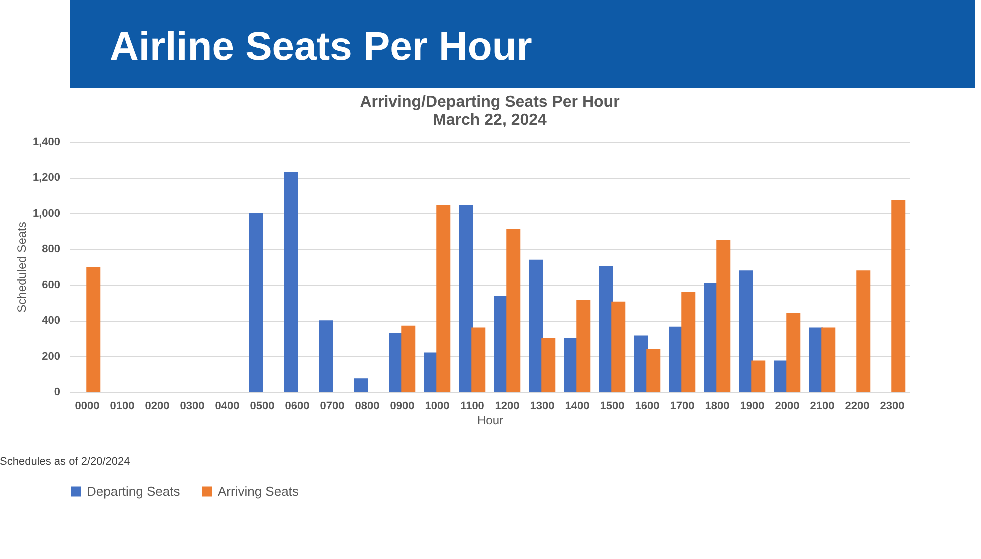  I want to click on x-tick-label: 1700, so click(682, 406).